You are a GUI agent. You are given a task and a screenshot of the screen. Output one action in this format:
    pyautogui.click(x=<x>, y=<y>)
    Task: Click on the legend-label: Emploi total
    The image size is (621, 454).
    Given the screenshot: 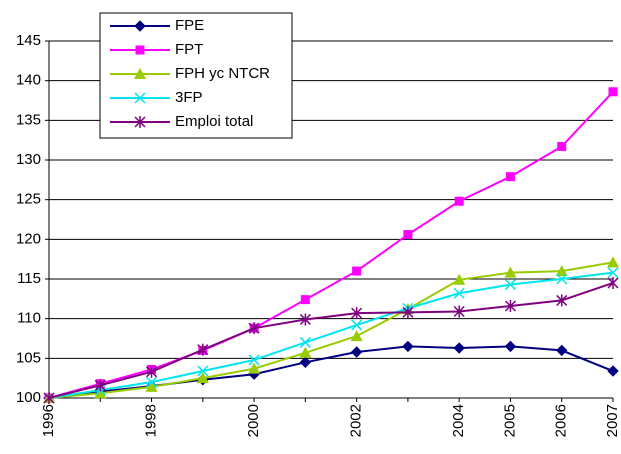 What is the action you would take?
    pyautogui.click(x=214, y=121)
    